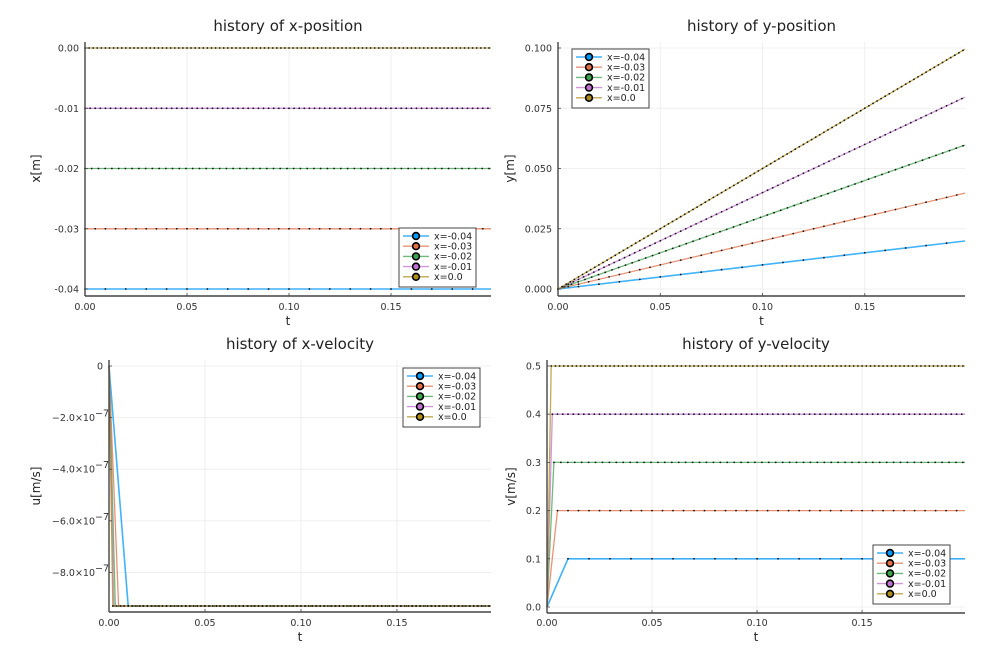 Image resolution: width=995 pixels, height=656 pixels. I want to click on legend-marker, so click(416, 276).